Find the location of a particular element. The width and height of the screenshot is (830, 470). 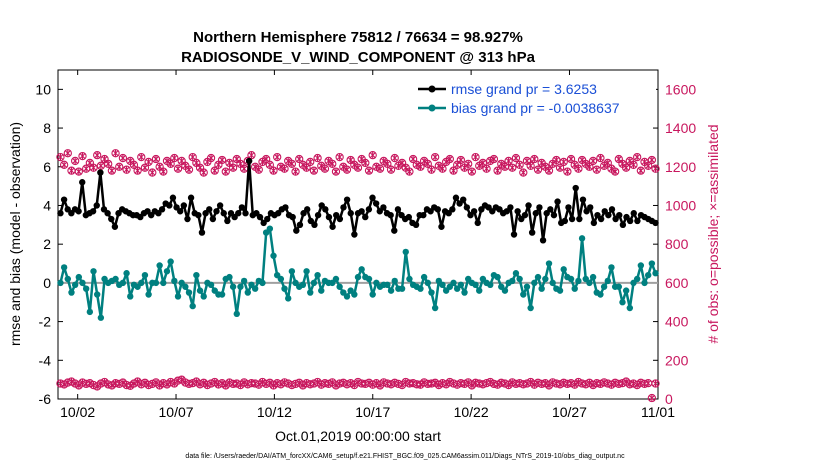

legend-bias-label: bias grand pr = -0.0038637 is located at coordinates (535, 108).